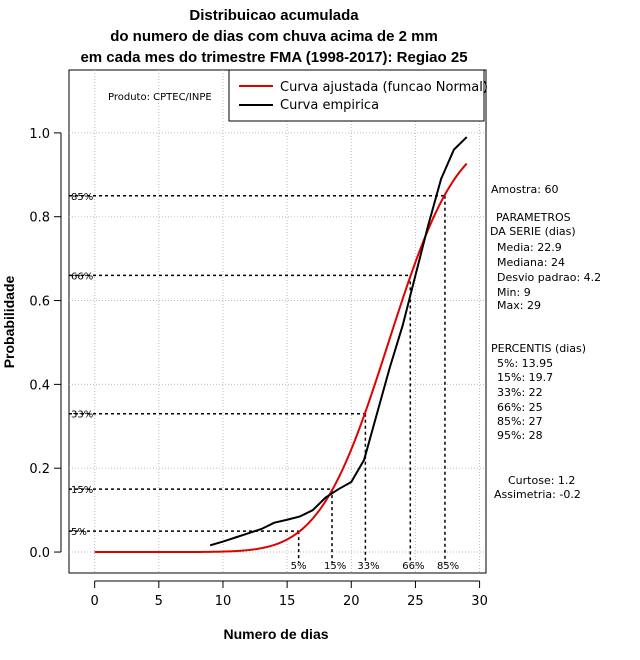 The height and width of the screenshot is (660, 640). Describe the element at coordinates (413, 566) in the screenshot. I see `percentile-xlabel-66: 66%` at that location.